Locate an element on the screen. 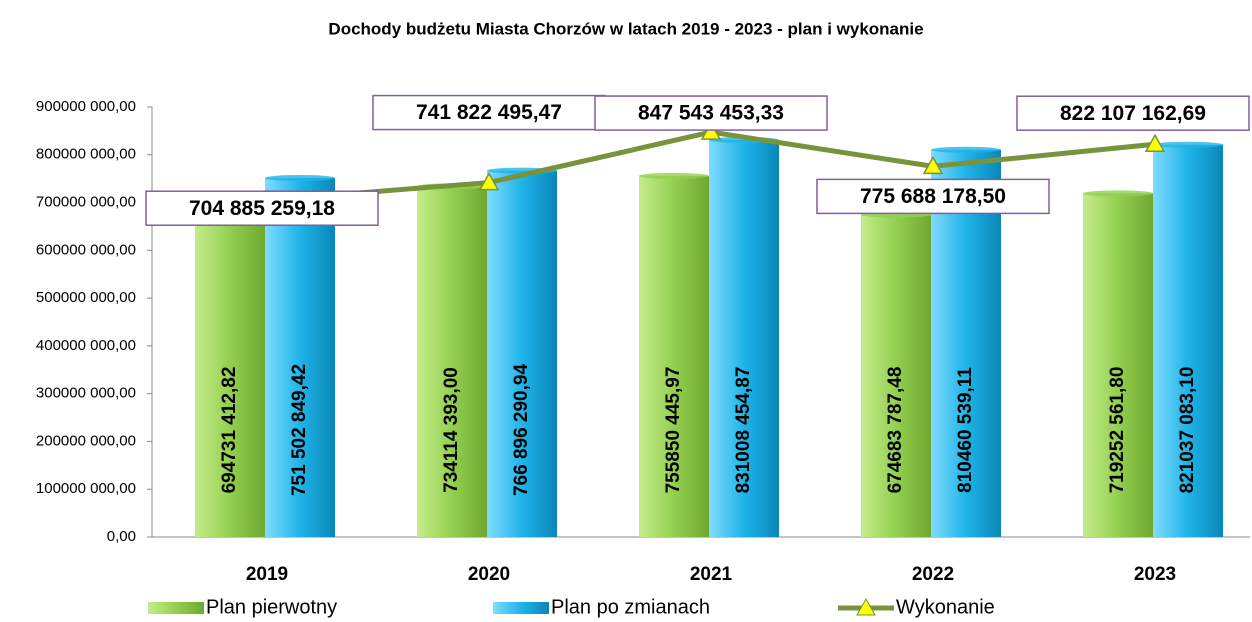  legend-label: Wykonanie is located at coordinates (945, 607).